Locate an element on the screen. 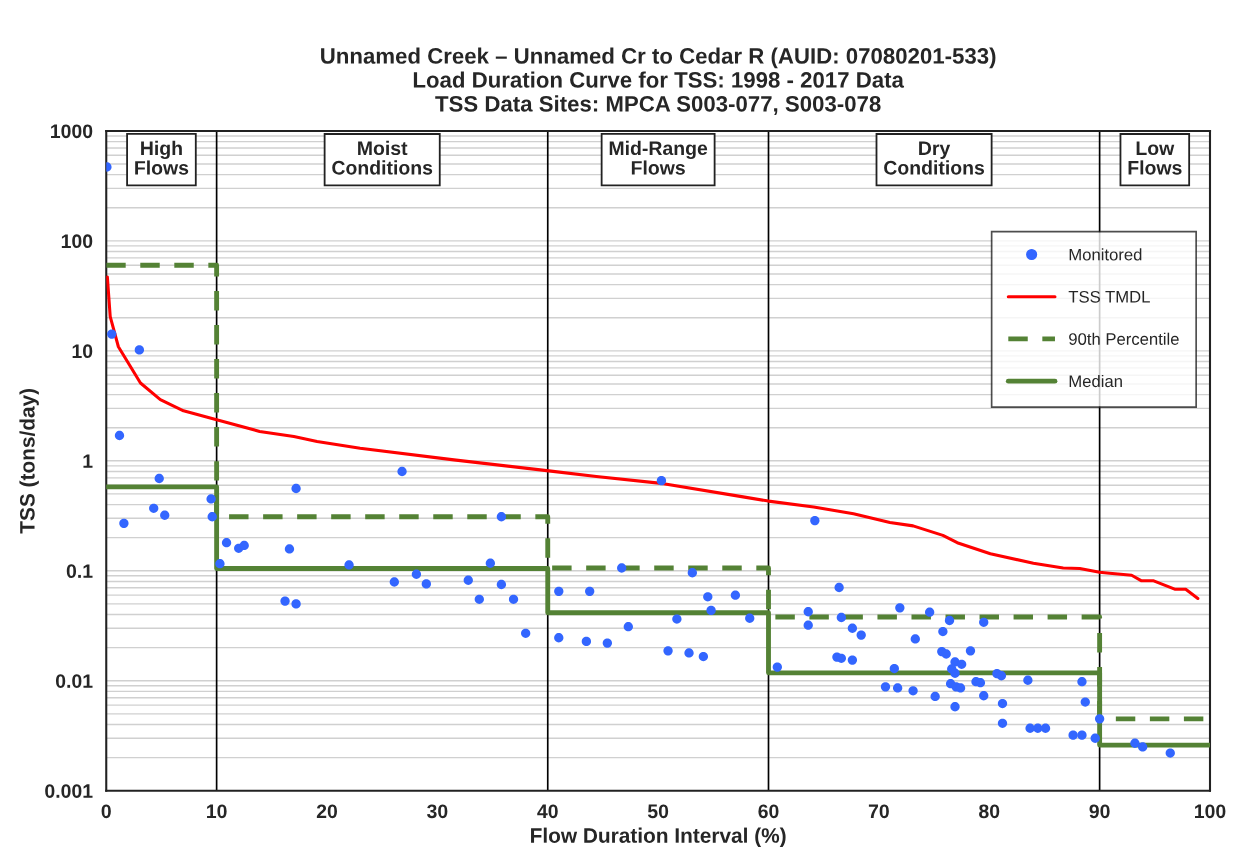 This screenshot has width=1250, height=867. legend-label: TSS TMDL is located at coordinates (1109, 296).